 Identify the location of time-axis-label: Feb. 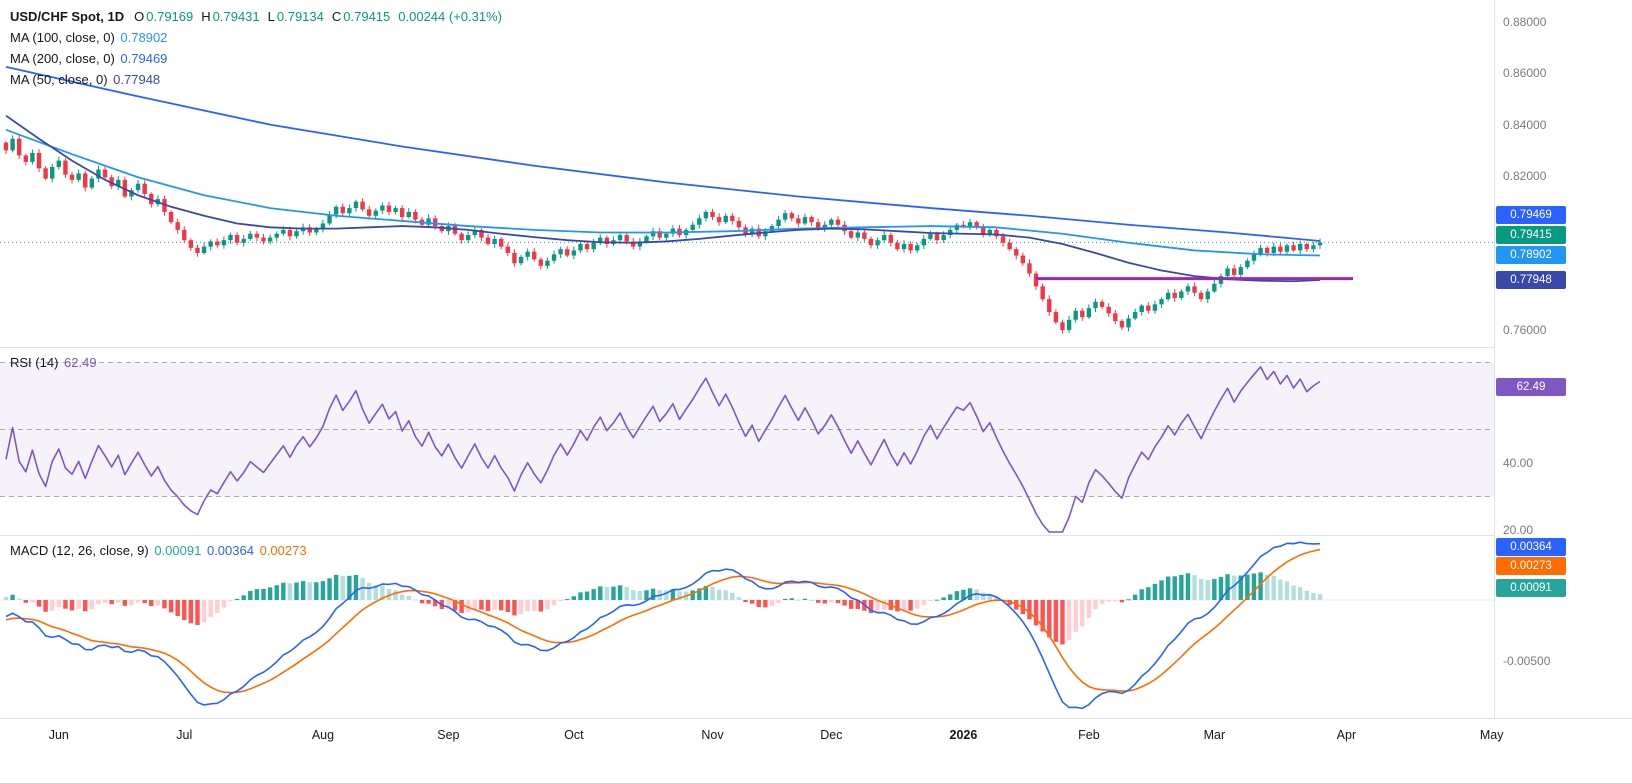
(1089, 735).